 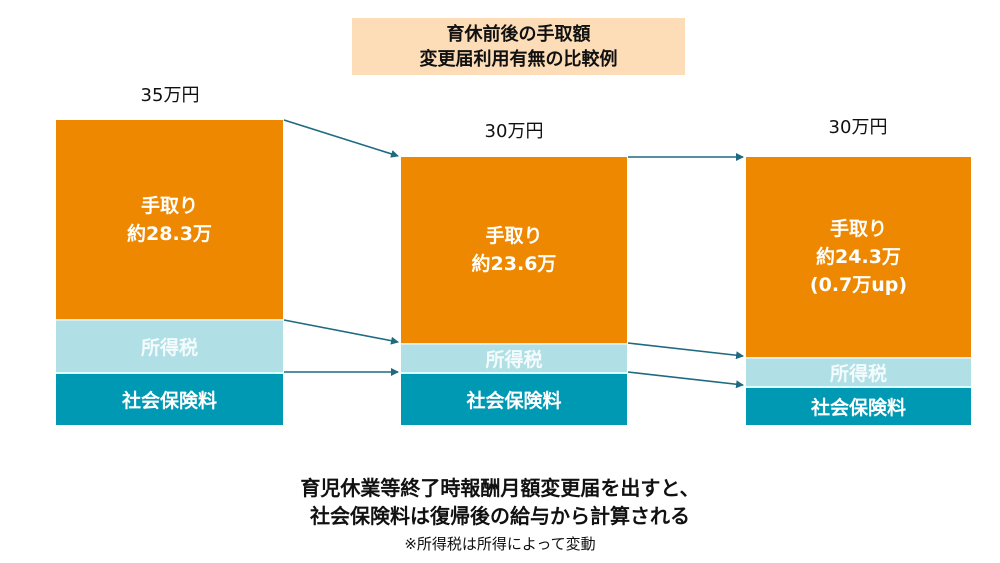 What do you see at coordinates (858, 405) in the screenshot?
I see `bar-3-social-insurance: 社会保険料` at bounding box center [858, 405].